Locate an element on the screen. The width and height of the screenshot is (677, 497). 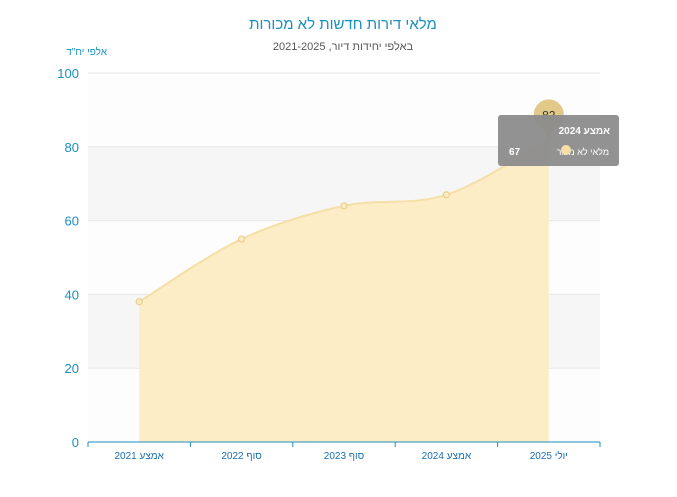
tooltip-series-name: מלאי לא מכור is located at coordinates (583, 152).